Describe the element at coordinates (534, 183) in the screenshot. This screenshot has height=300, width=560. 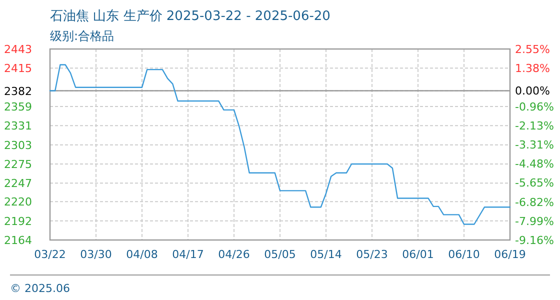
I see `y2-tick-label: -5.65%` at that location.